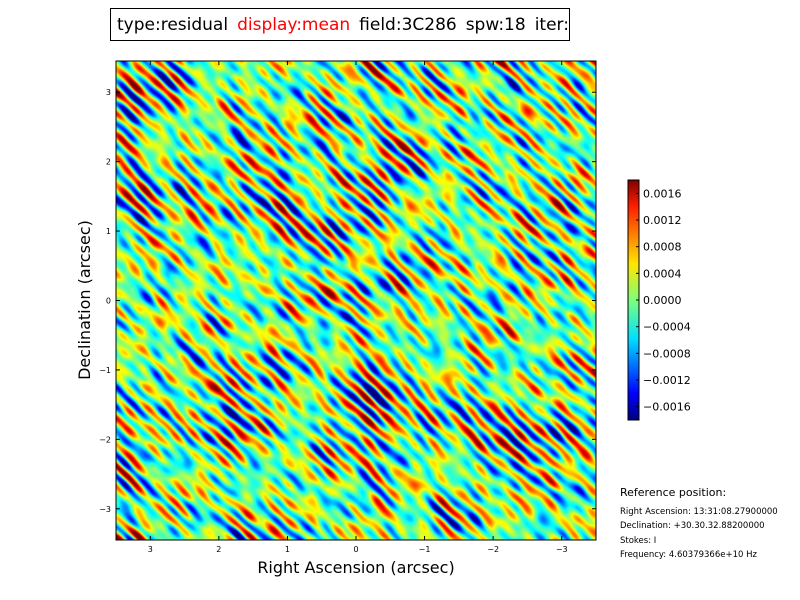 This screenshot has width=800, height=600. I want to click on y-tick-label: 2, so click(108, 162).